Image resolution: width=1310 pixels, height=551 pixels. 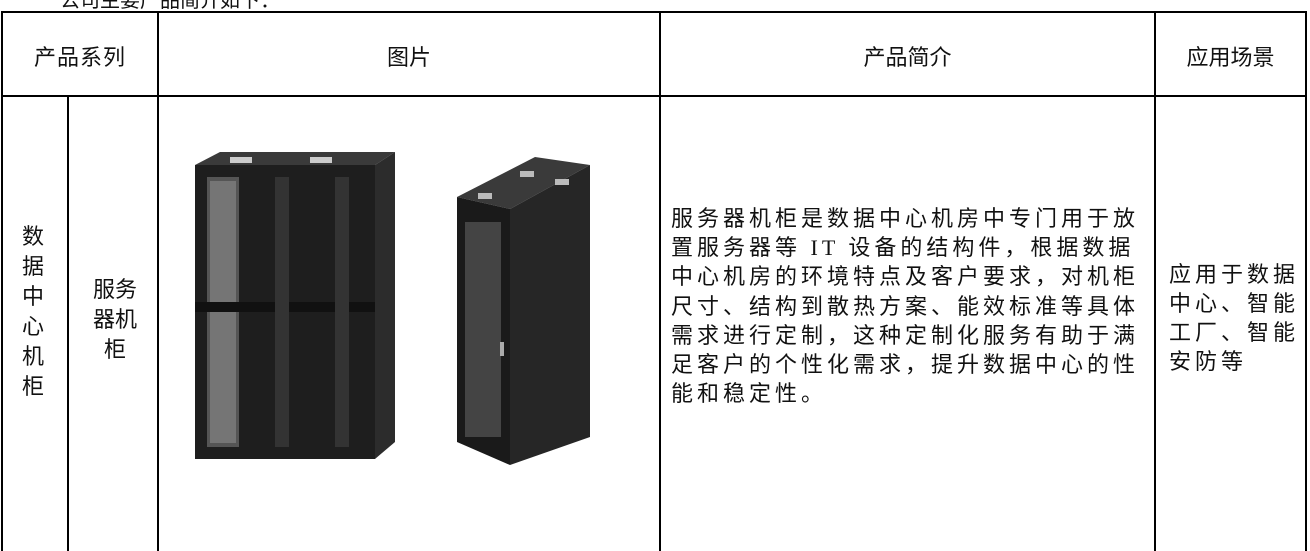 What do you see at coordinates (408, 57) in the screenshot?
I see `header-cell: 图片` at bounding box center [408, 57].